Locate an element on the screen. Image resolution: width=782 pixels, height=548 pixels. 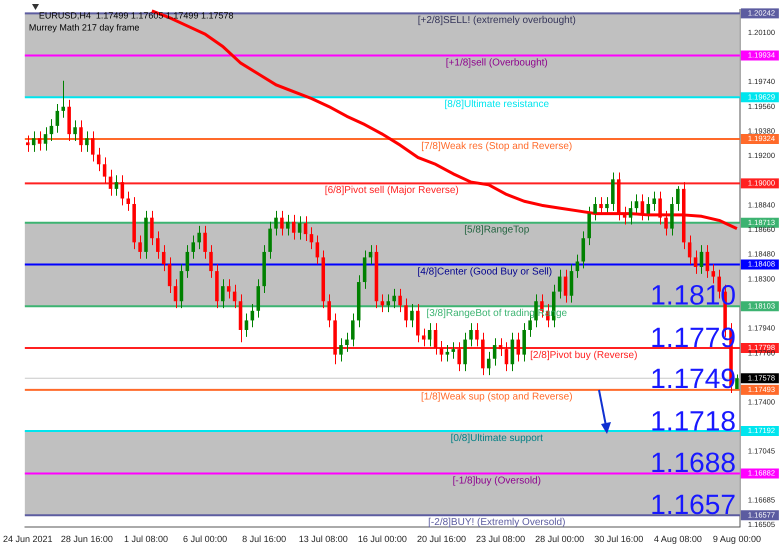
x-tick-label: 8 Jul 16:00 is located at coordinates (264, 539).